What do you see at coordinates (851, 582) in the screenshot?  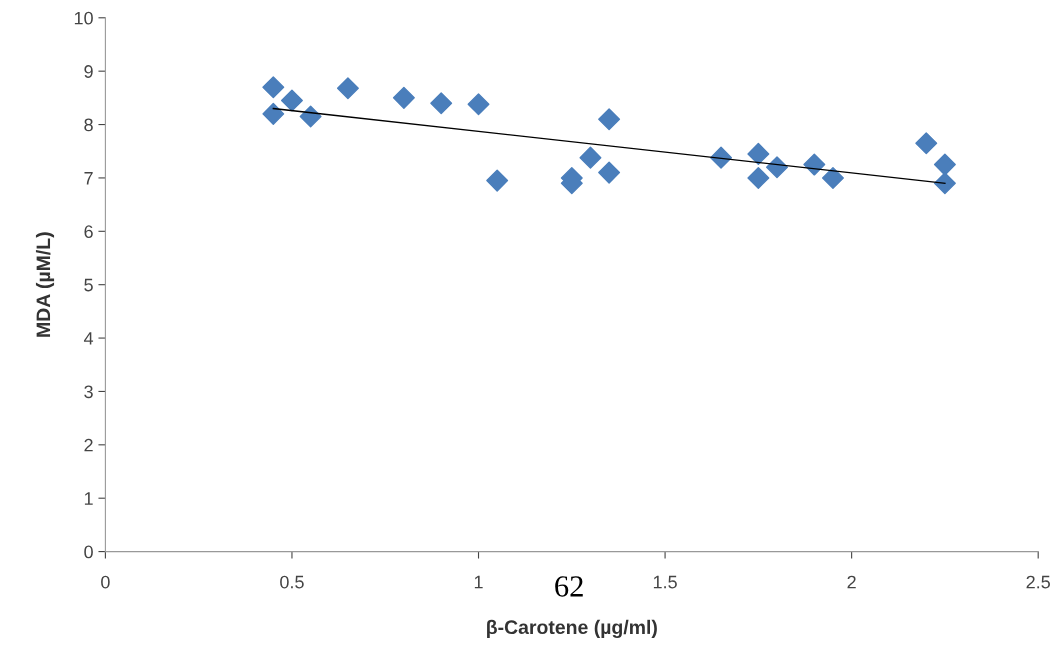 I see `x-tick-label: 2` at bounding box center [851, 582].